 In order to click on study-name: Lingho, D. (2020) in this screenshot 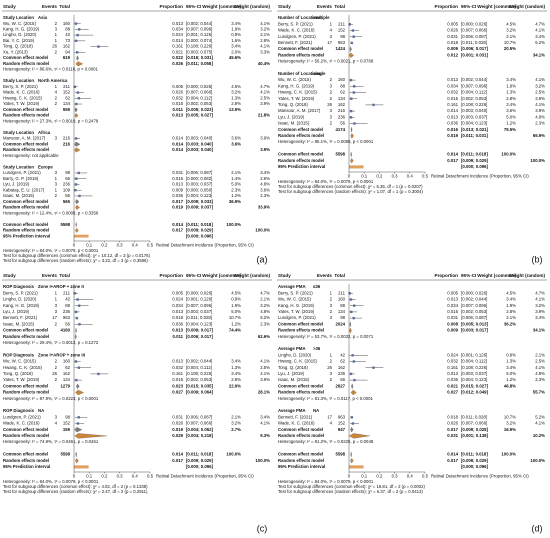, I will do `click(20, 34)`.